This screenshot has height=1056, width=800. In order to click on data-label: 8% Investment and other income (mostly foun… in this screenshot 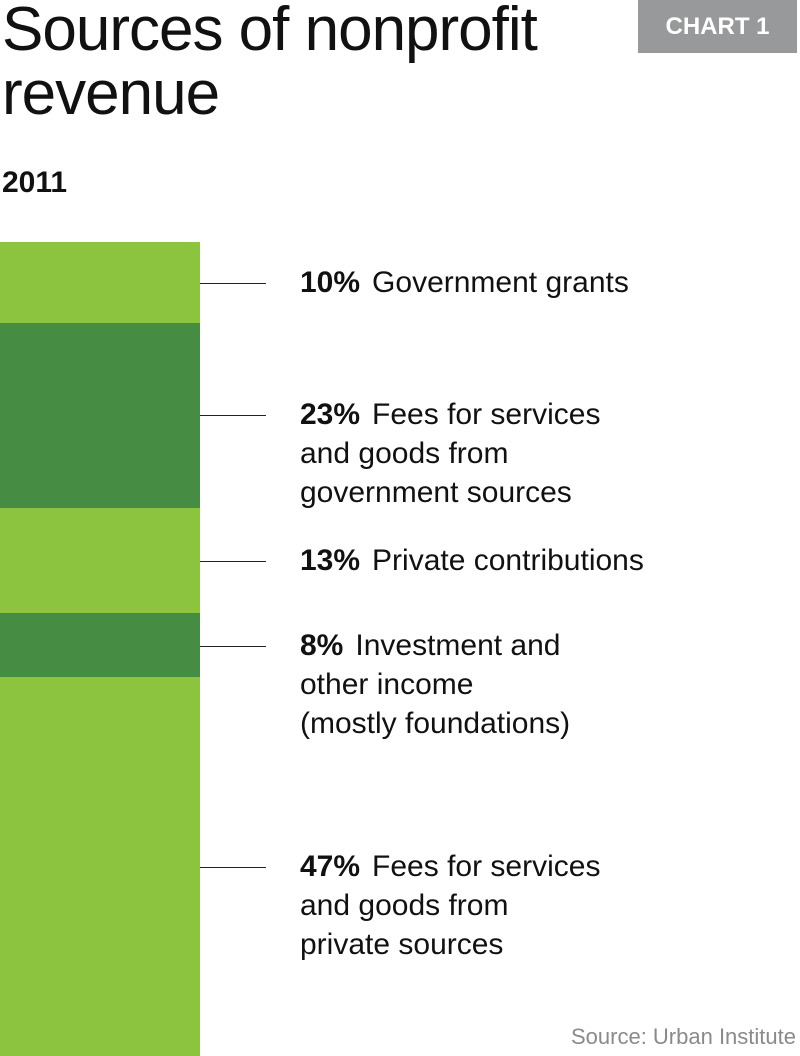, I will do `click(530, 684)`.